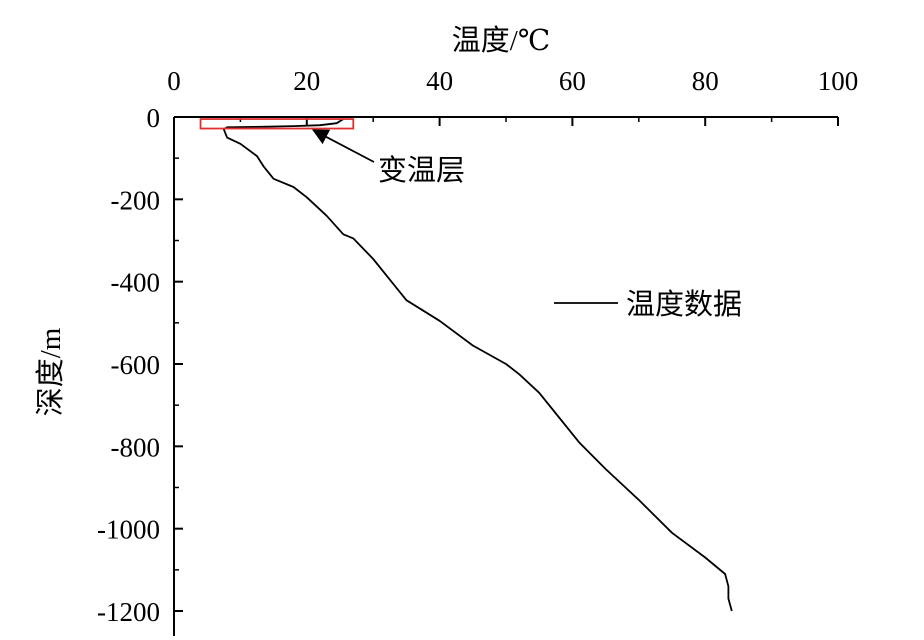 This screenshot has width=924, height=640. What do you see at coordinates (838, 81) in the screenshot?
I see `x-tick-label: 100` at bounding box center [838, 81].